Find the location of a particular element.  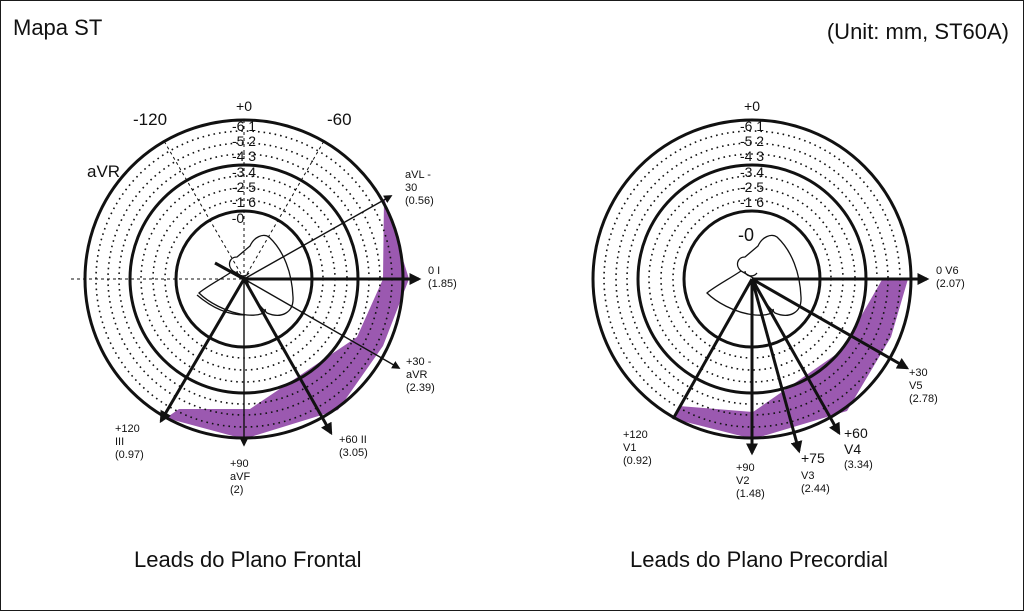

frontal-reference-axes is located at coordinates (198, 199).